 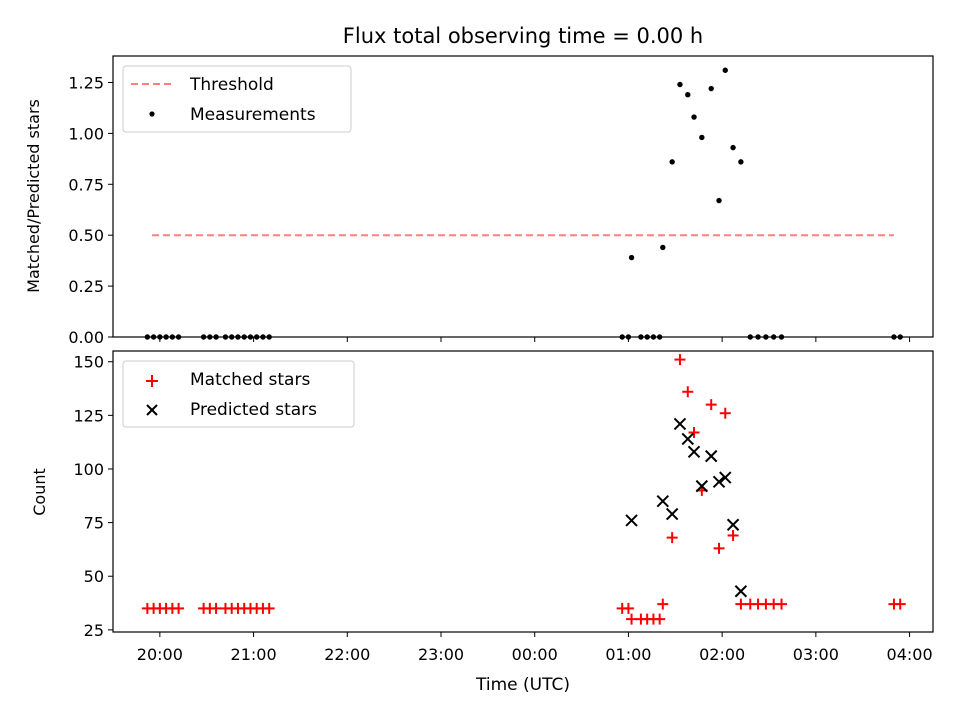 What do you see at coordinates (86, 184) in the screenshot?
I see `ratio-y-tick-label: 0.75` at bounding box center [86, 184].